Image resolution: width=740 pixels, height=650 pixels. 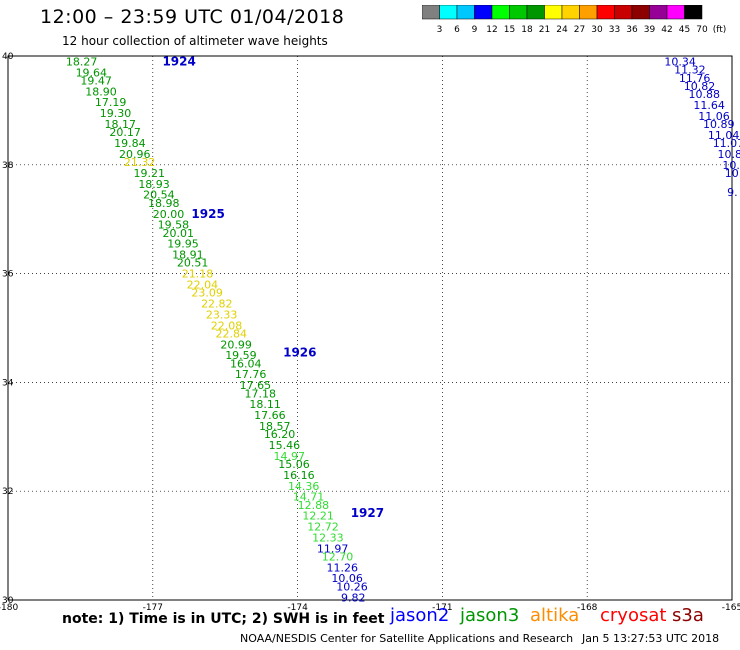 I want to click on wave-height-value: 10.89, so click(x=719, y=124).